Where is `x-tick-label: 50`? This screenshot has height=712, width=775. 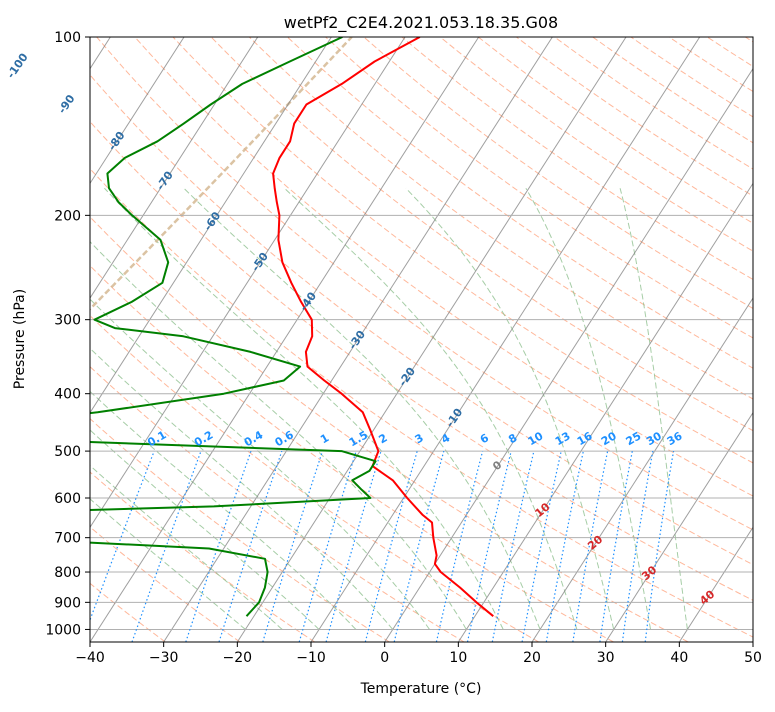 x-tick-label: 50 is located at coordinates (753, 658).